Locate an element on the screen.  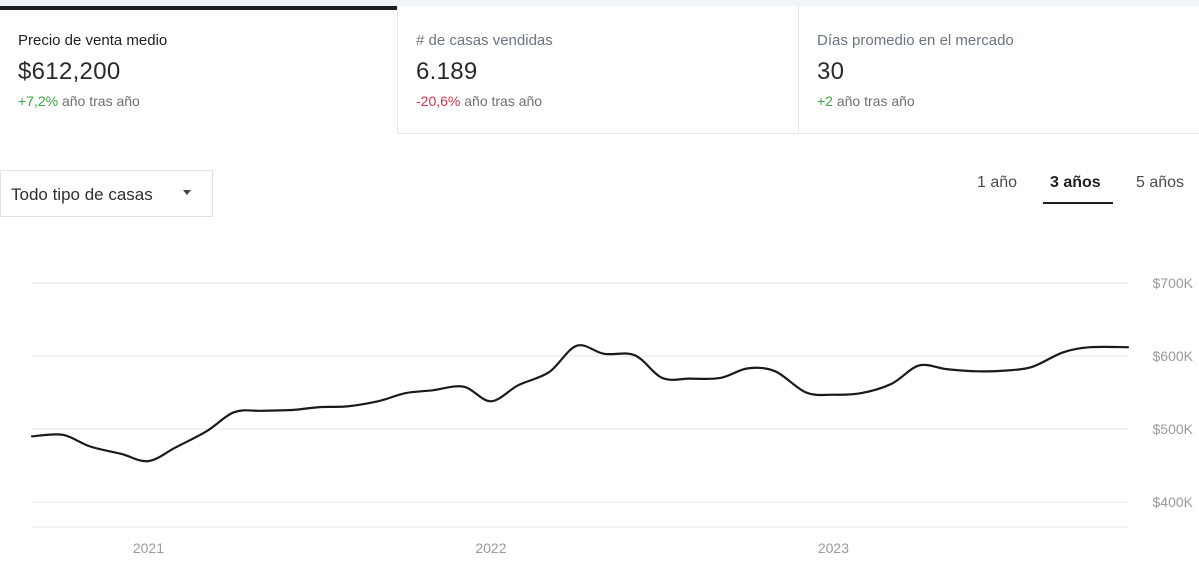
range-1-year: 1 año is located at coordinates (997, 182).